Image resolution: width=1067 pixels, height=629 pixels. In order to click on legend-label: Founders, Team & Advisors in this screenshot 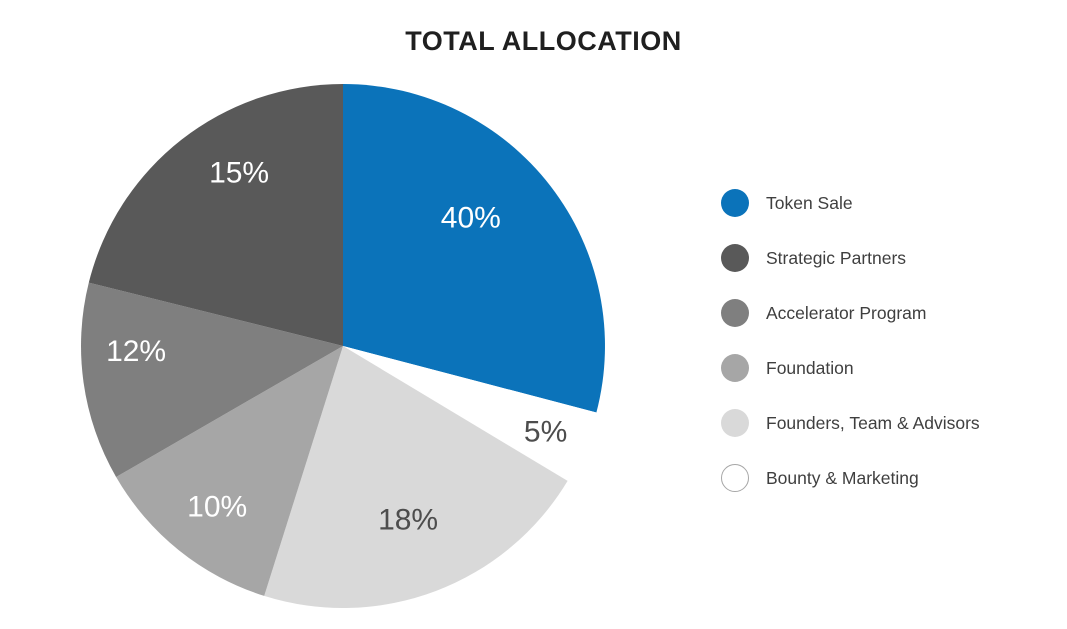, I will do `click(873, 422)`.